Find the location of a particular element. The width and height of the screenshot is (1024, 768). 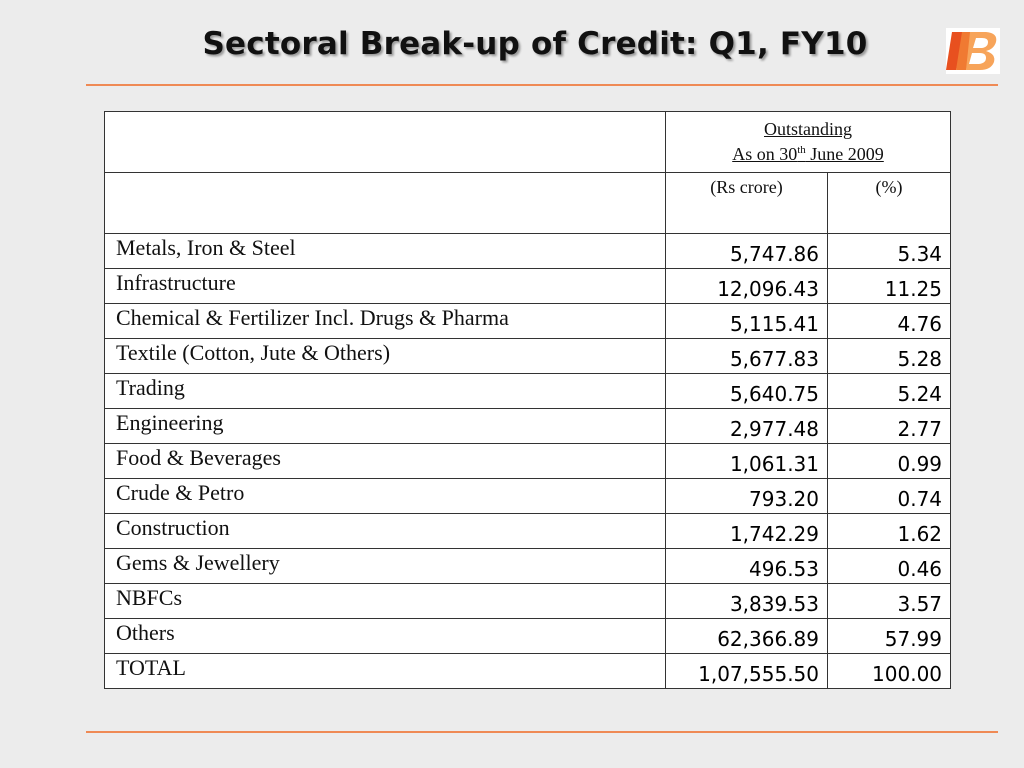

percent-cell: 5.34 is located at coordinates (889, 251).